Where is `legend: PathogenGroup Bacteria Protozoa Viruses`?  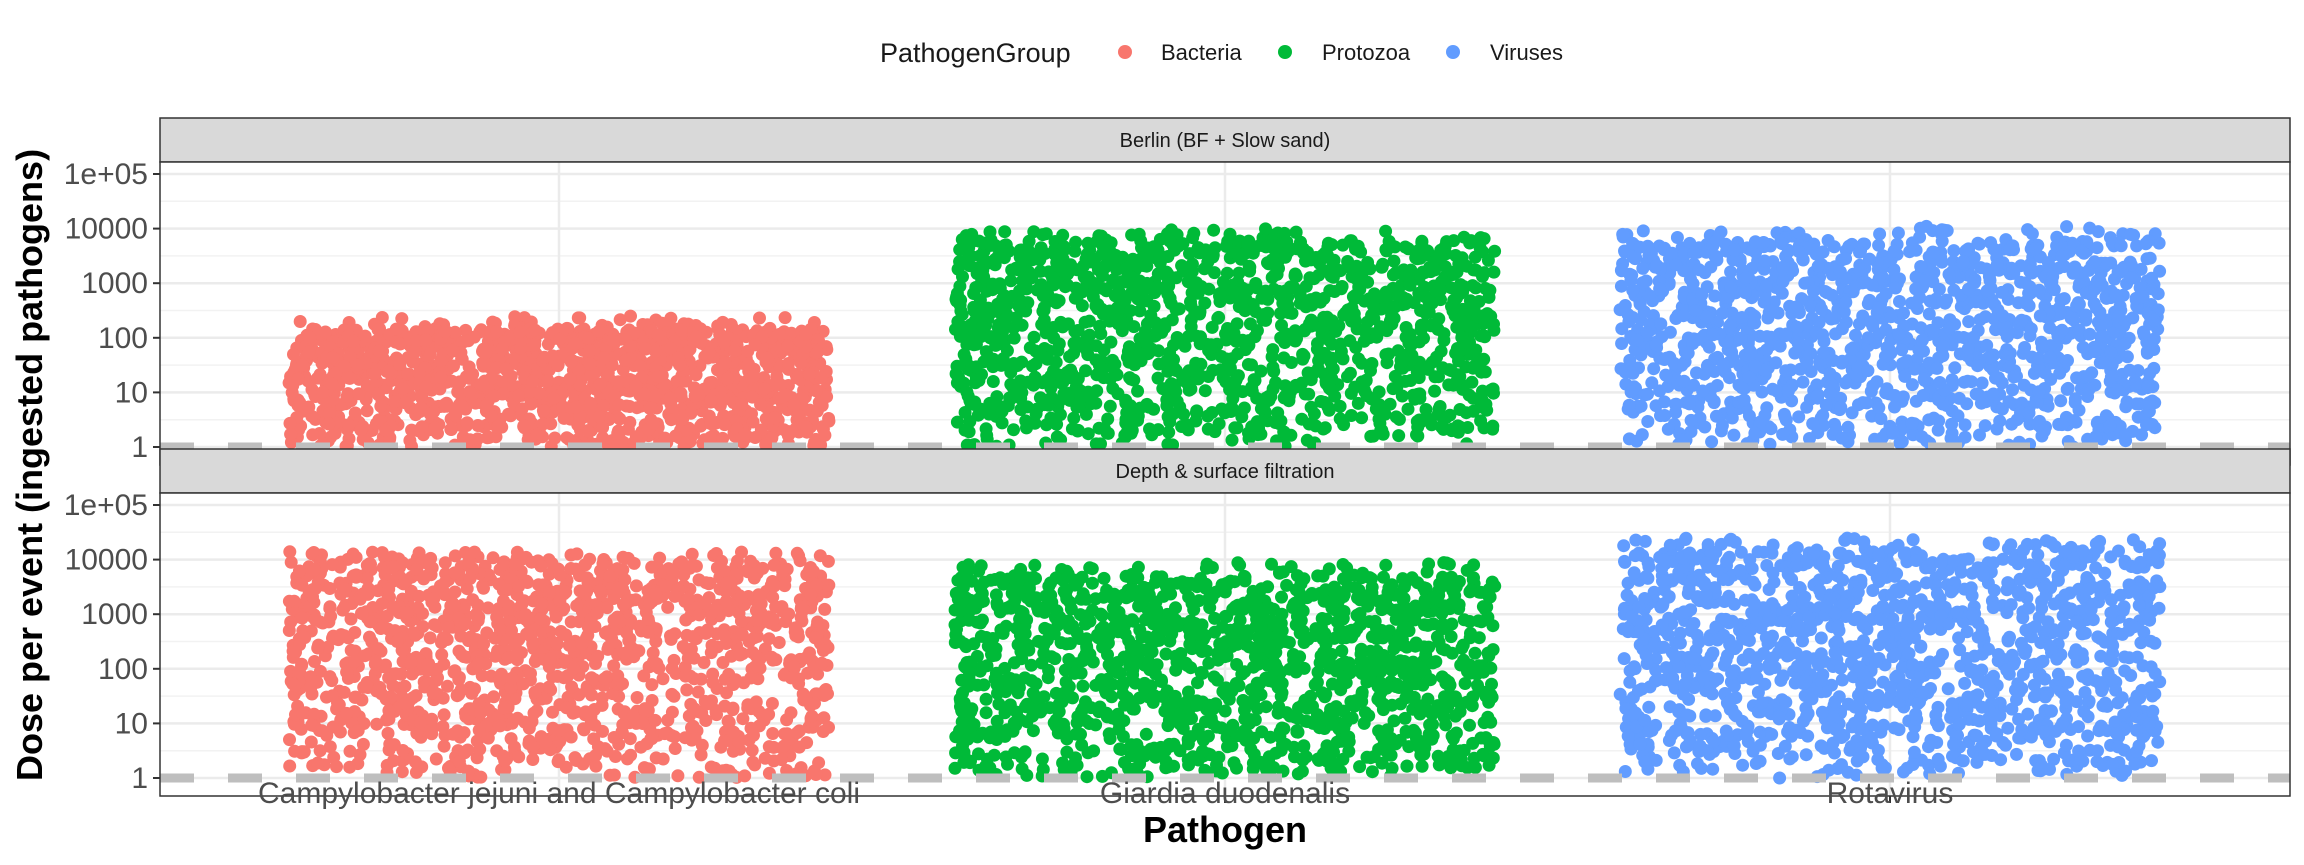 legend: PathogenGroup Bacteria Protozoa Viruses is located at coordinates (1221, 53).